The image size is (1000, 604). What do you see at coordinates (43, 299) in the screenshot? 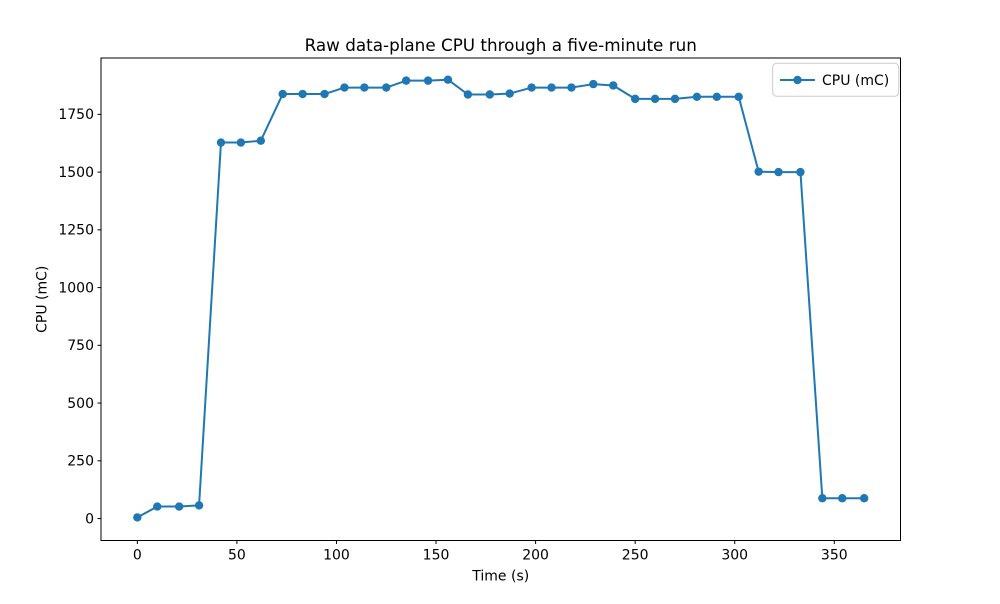
I see `y-axis-label: CPU (mC)` at bounding box center [43, 299].